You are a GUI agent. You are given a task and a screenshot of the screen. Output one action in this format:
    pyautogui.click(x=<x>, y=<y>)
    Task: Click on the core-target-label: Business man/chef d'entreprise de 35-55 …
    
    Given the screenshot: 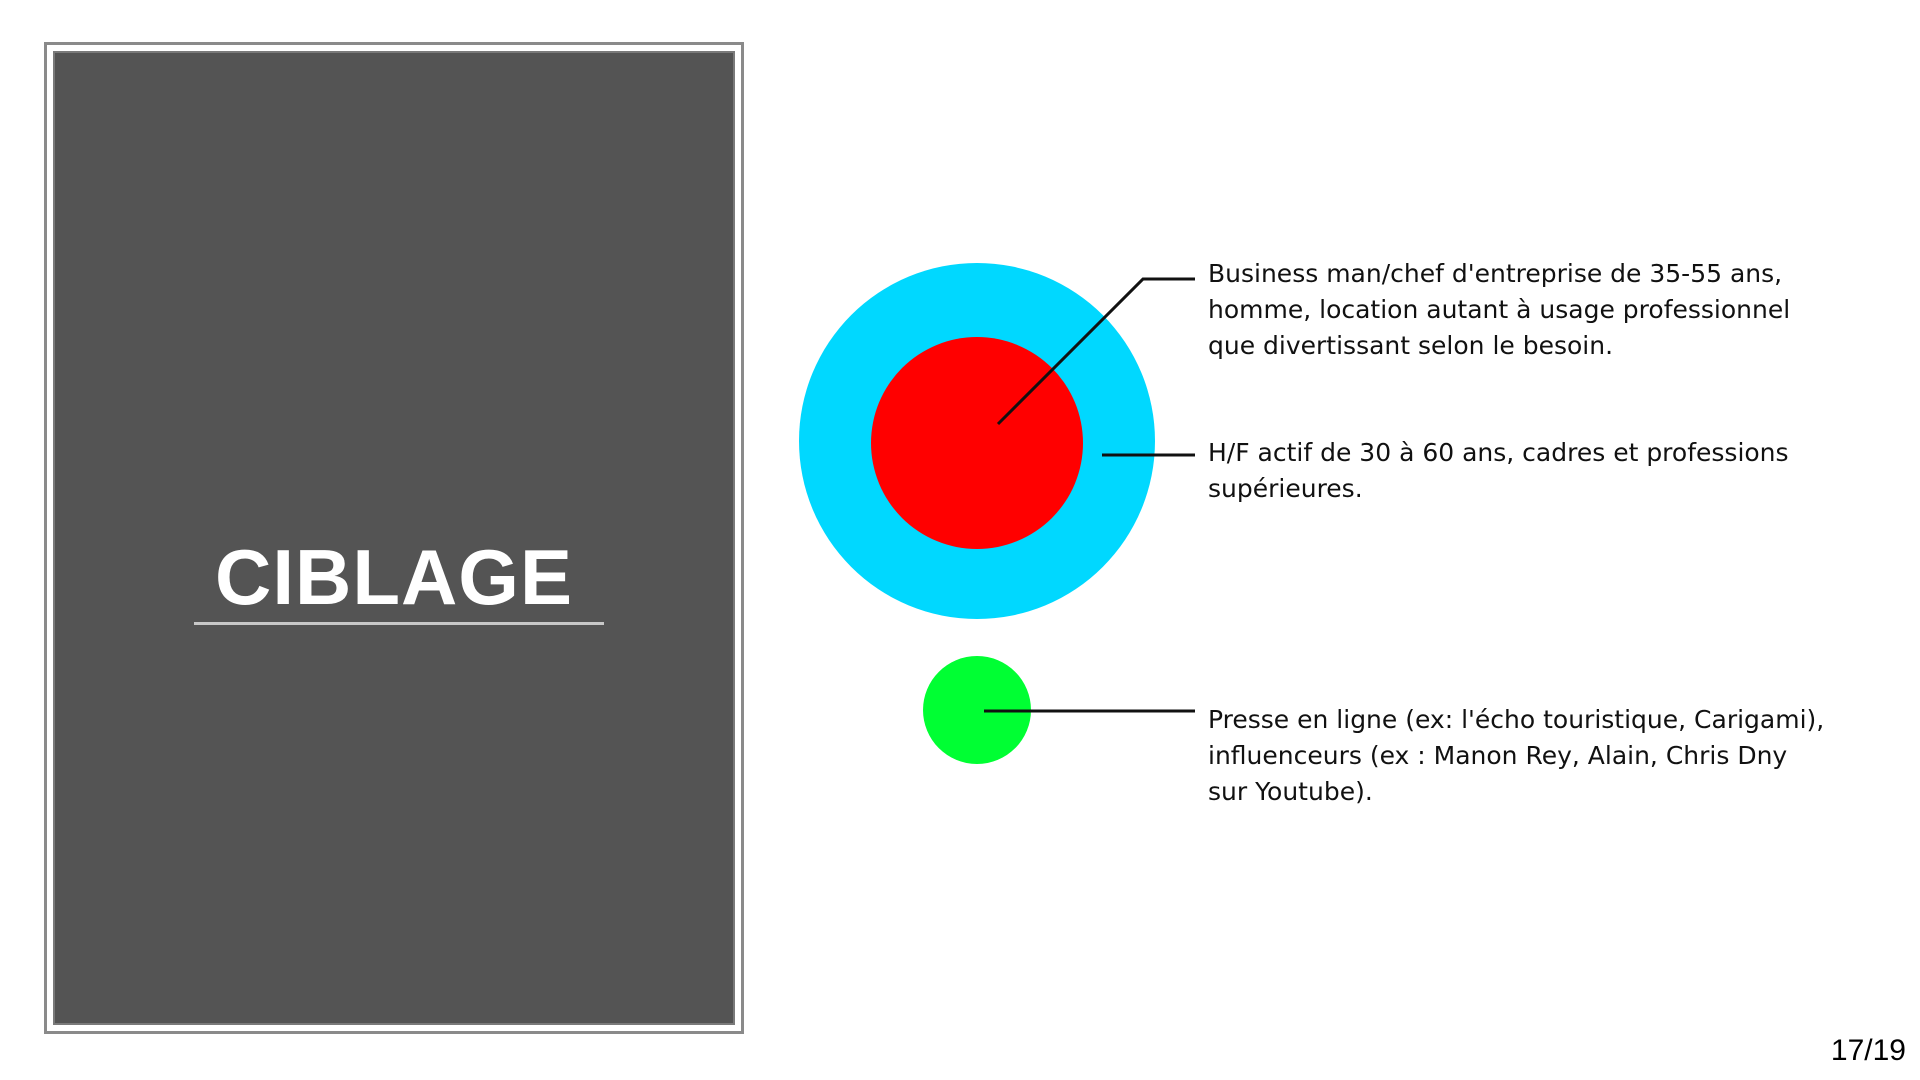 What is the action you would take?
    pyautogui.click(x=1499, y=309)
    